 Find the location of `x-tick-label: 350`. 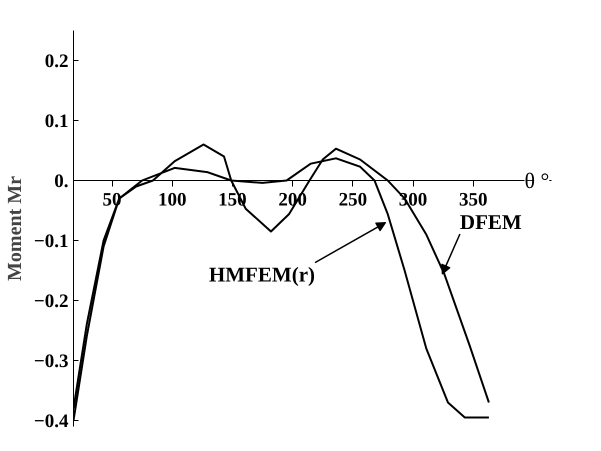

x-tick-label: 350 is located at coordinates (473, 200).